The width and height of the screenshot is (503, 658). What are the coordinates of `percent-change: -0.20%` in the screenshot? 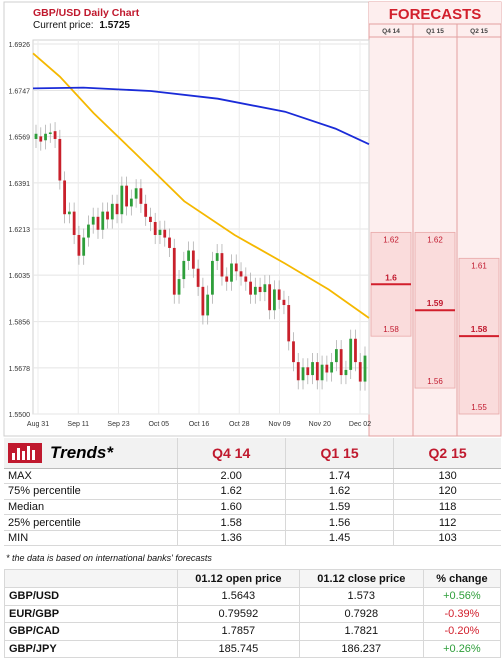 It's located at (462, 631).